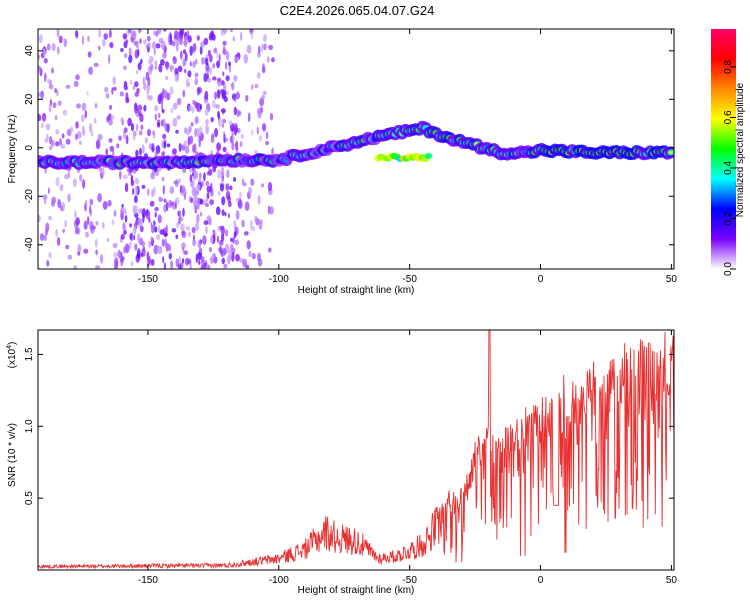  I want to click on spectrogram-y-label: Frequency (Hz), so click(12, 149).